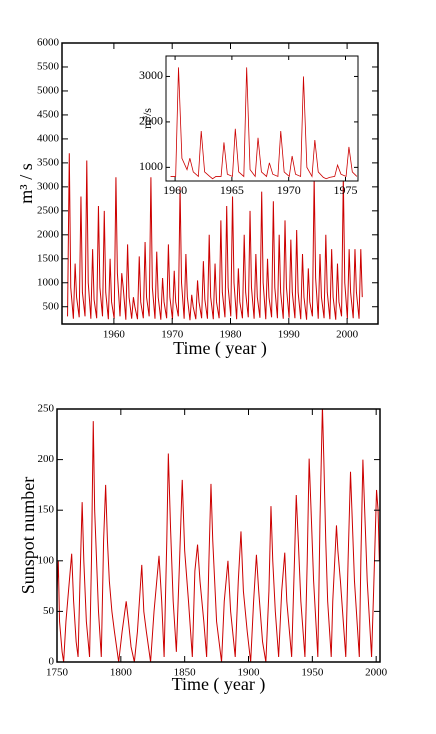 This screenshot has height=734, width=436. What do you see at coordinates (48, 114) in the screenshot?
I see `y-tick-label: 4500` at bounding box center [48, 114].